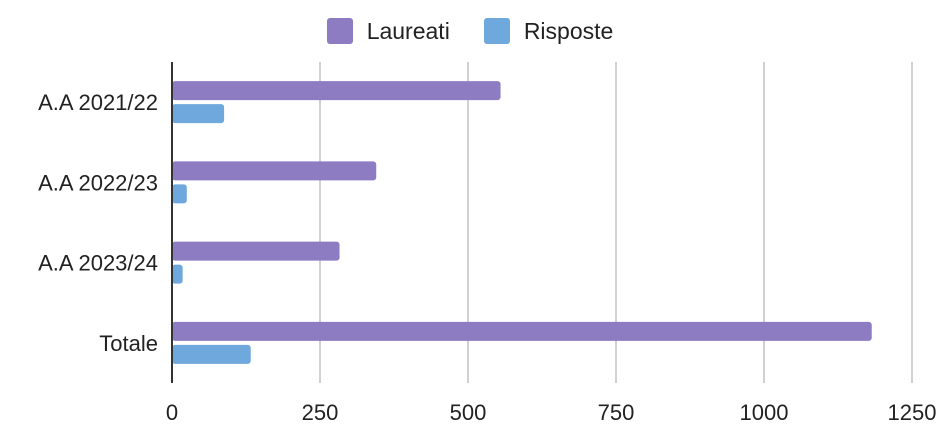 Image resolution: width=940 pixels, height=435 pixels. Describe the element at coordinates (764, 412) in the screenshot. I see `x-tick-label: 1000` at that location.